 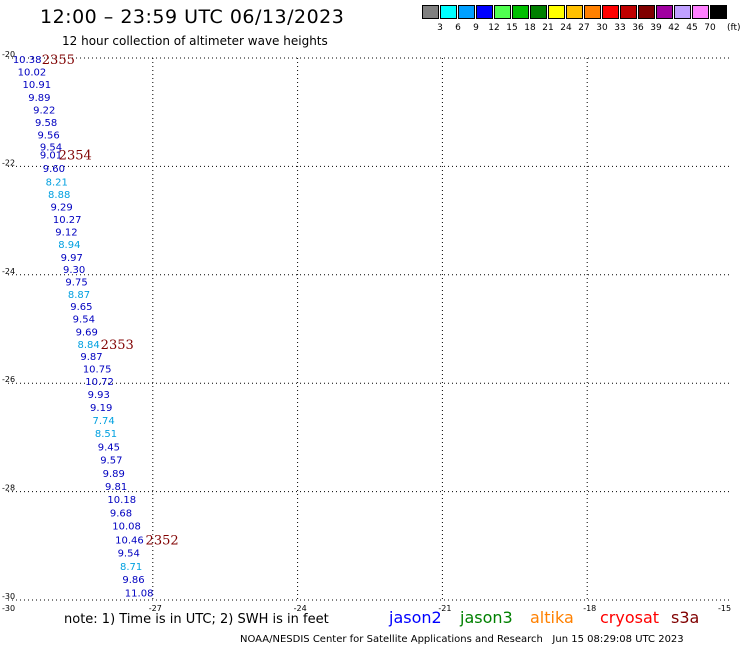 What do you see at coordinates (121, 500) in the screenshot?
I see `wave-height-label: 10.18` at bounding box center [121, 500].